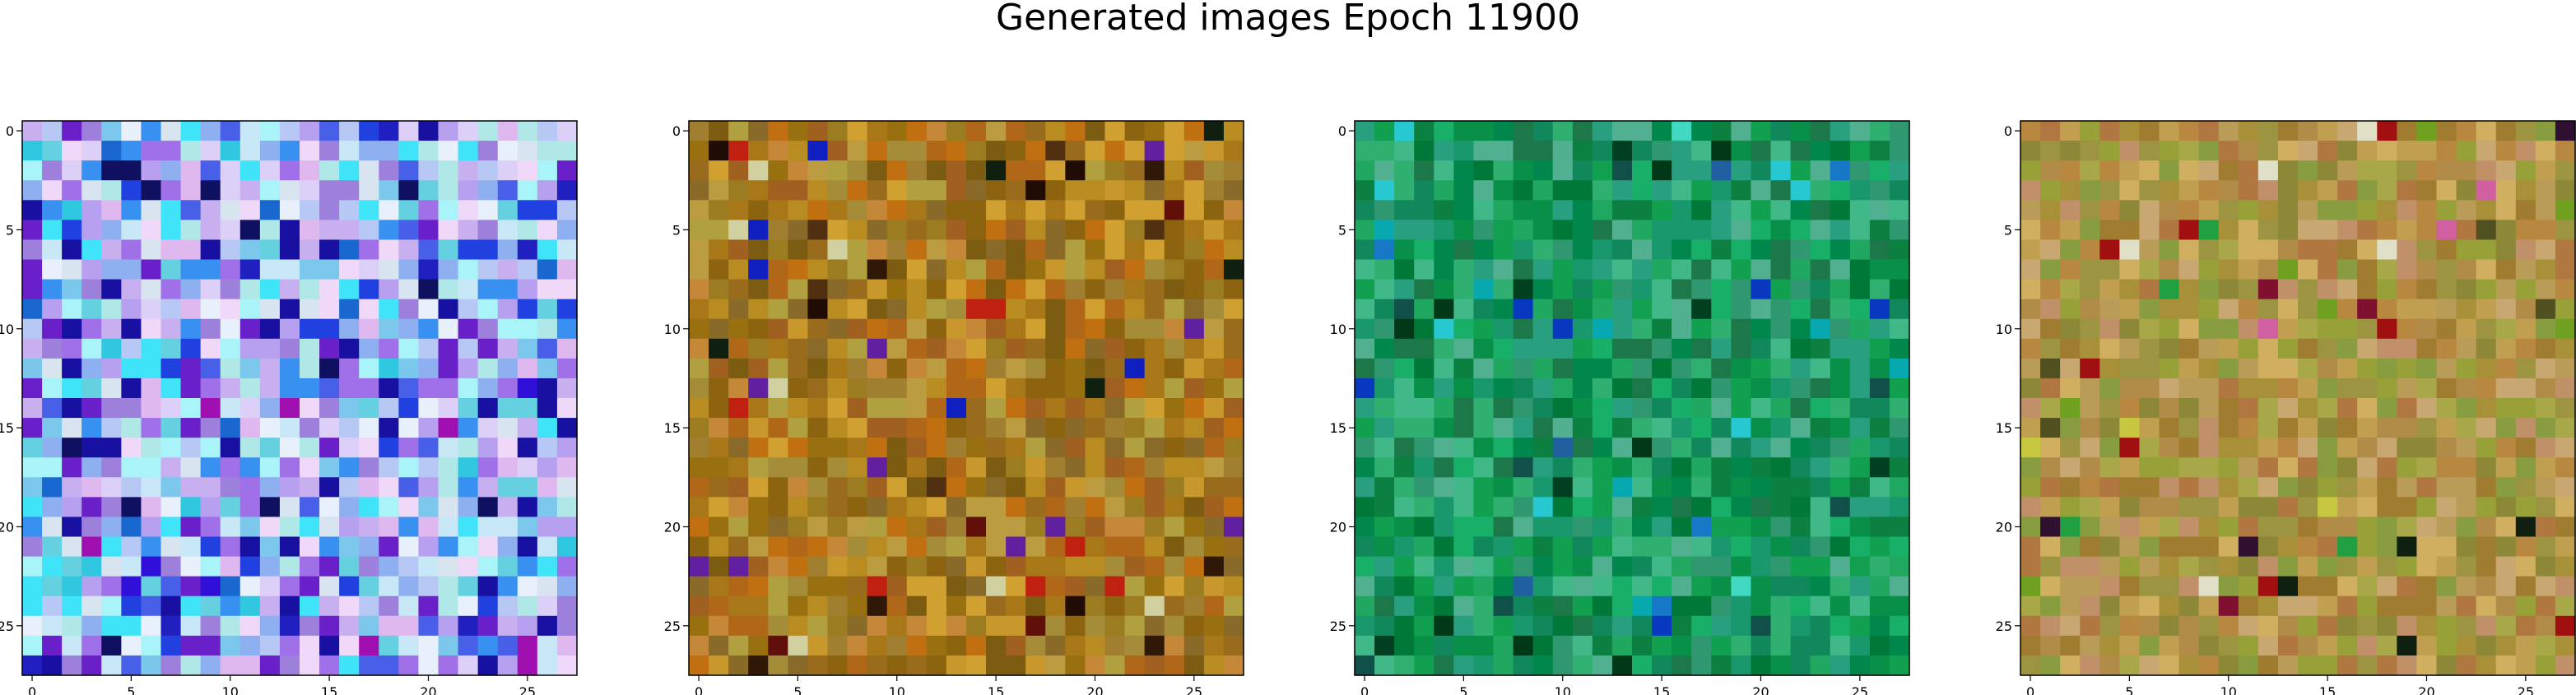 The height and width of the screenshot is (695, 2576). Describe the element at coordinates (7, 527) in the screenshot. I see `y-tick-label: 20` at that location.